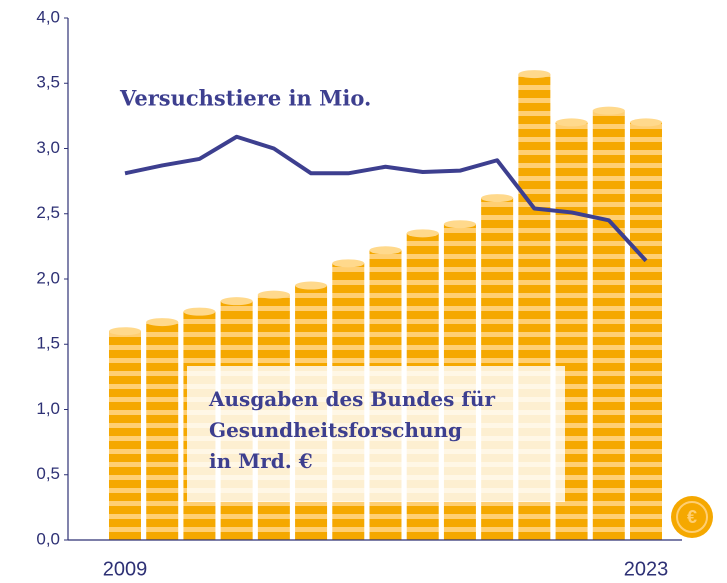 Image resolution: width=727 pixels, height=583 pixels. Describe the element at coordinates (48, 277) in the screenshot. I see `y-tick-label: 2,0` at that location.